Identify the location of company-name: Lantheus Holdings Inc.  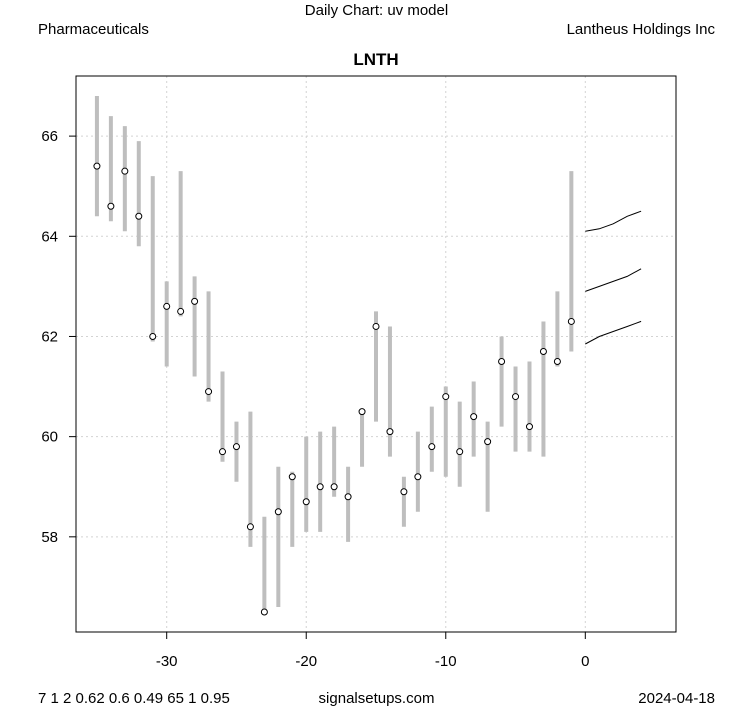
(640, 29).